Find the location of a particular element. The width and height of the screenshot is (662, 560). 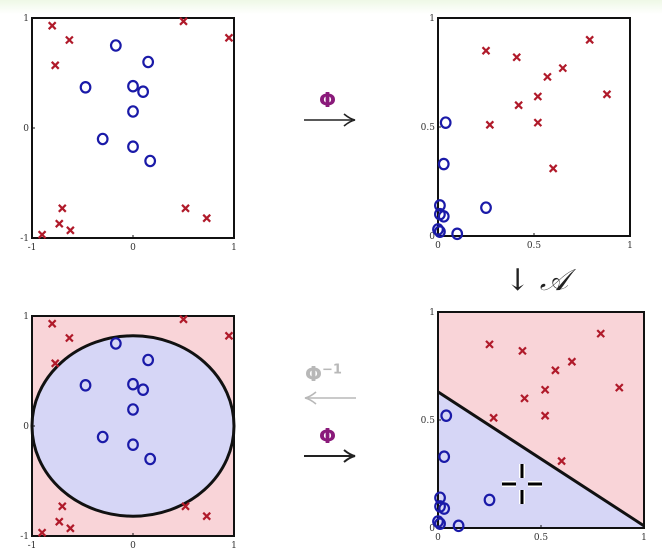

classifier-arrow: ↓ 𝒜 is located at coordinates (536, 280).